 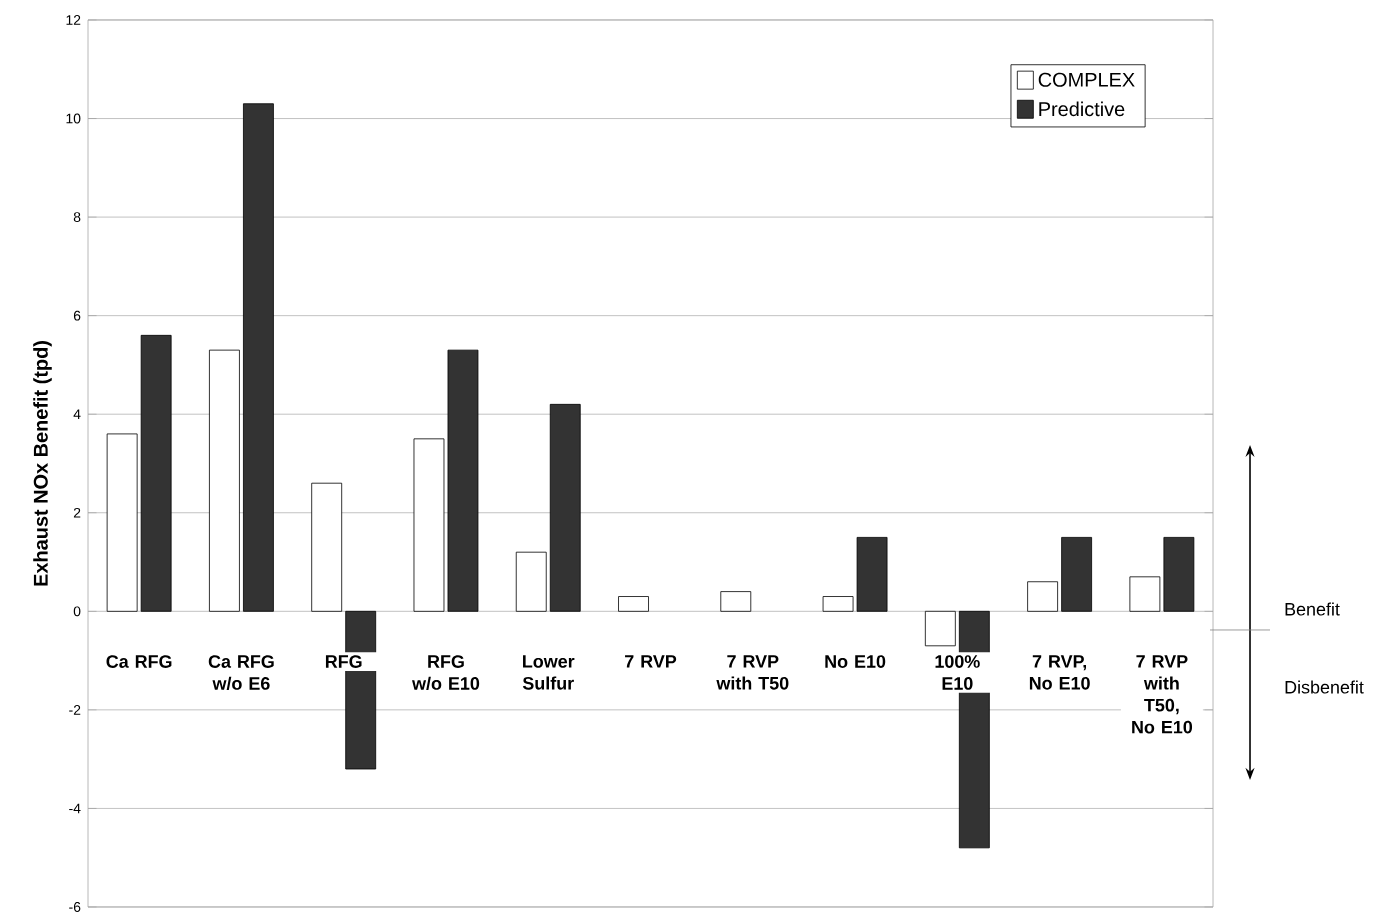 What do you see at coordinates (1086, 79) in the screenshot?
I see `legend-label: COMPLEX` at bounding box center [1086, 79].